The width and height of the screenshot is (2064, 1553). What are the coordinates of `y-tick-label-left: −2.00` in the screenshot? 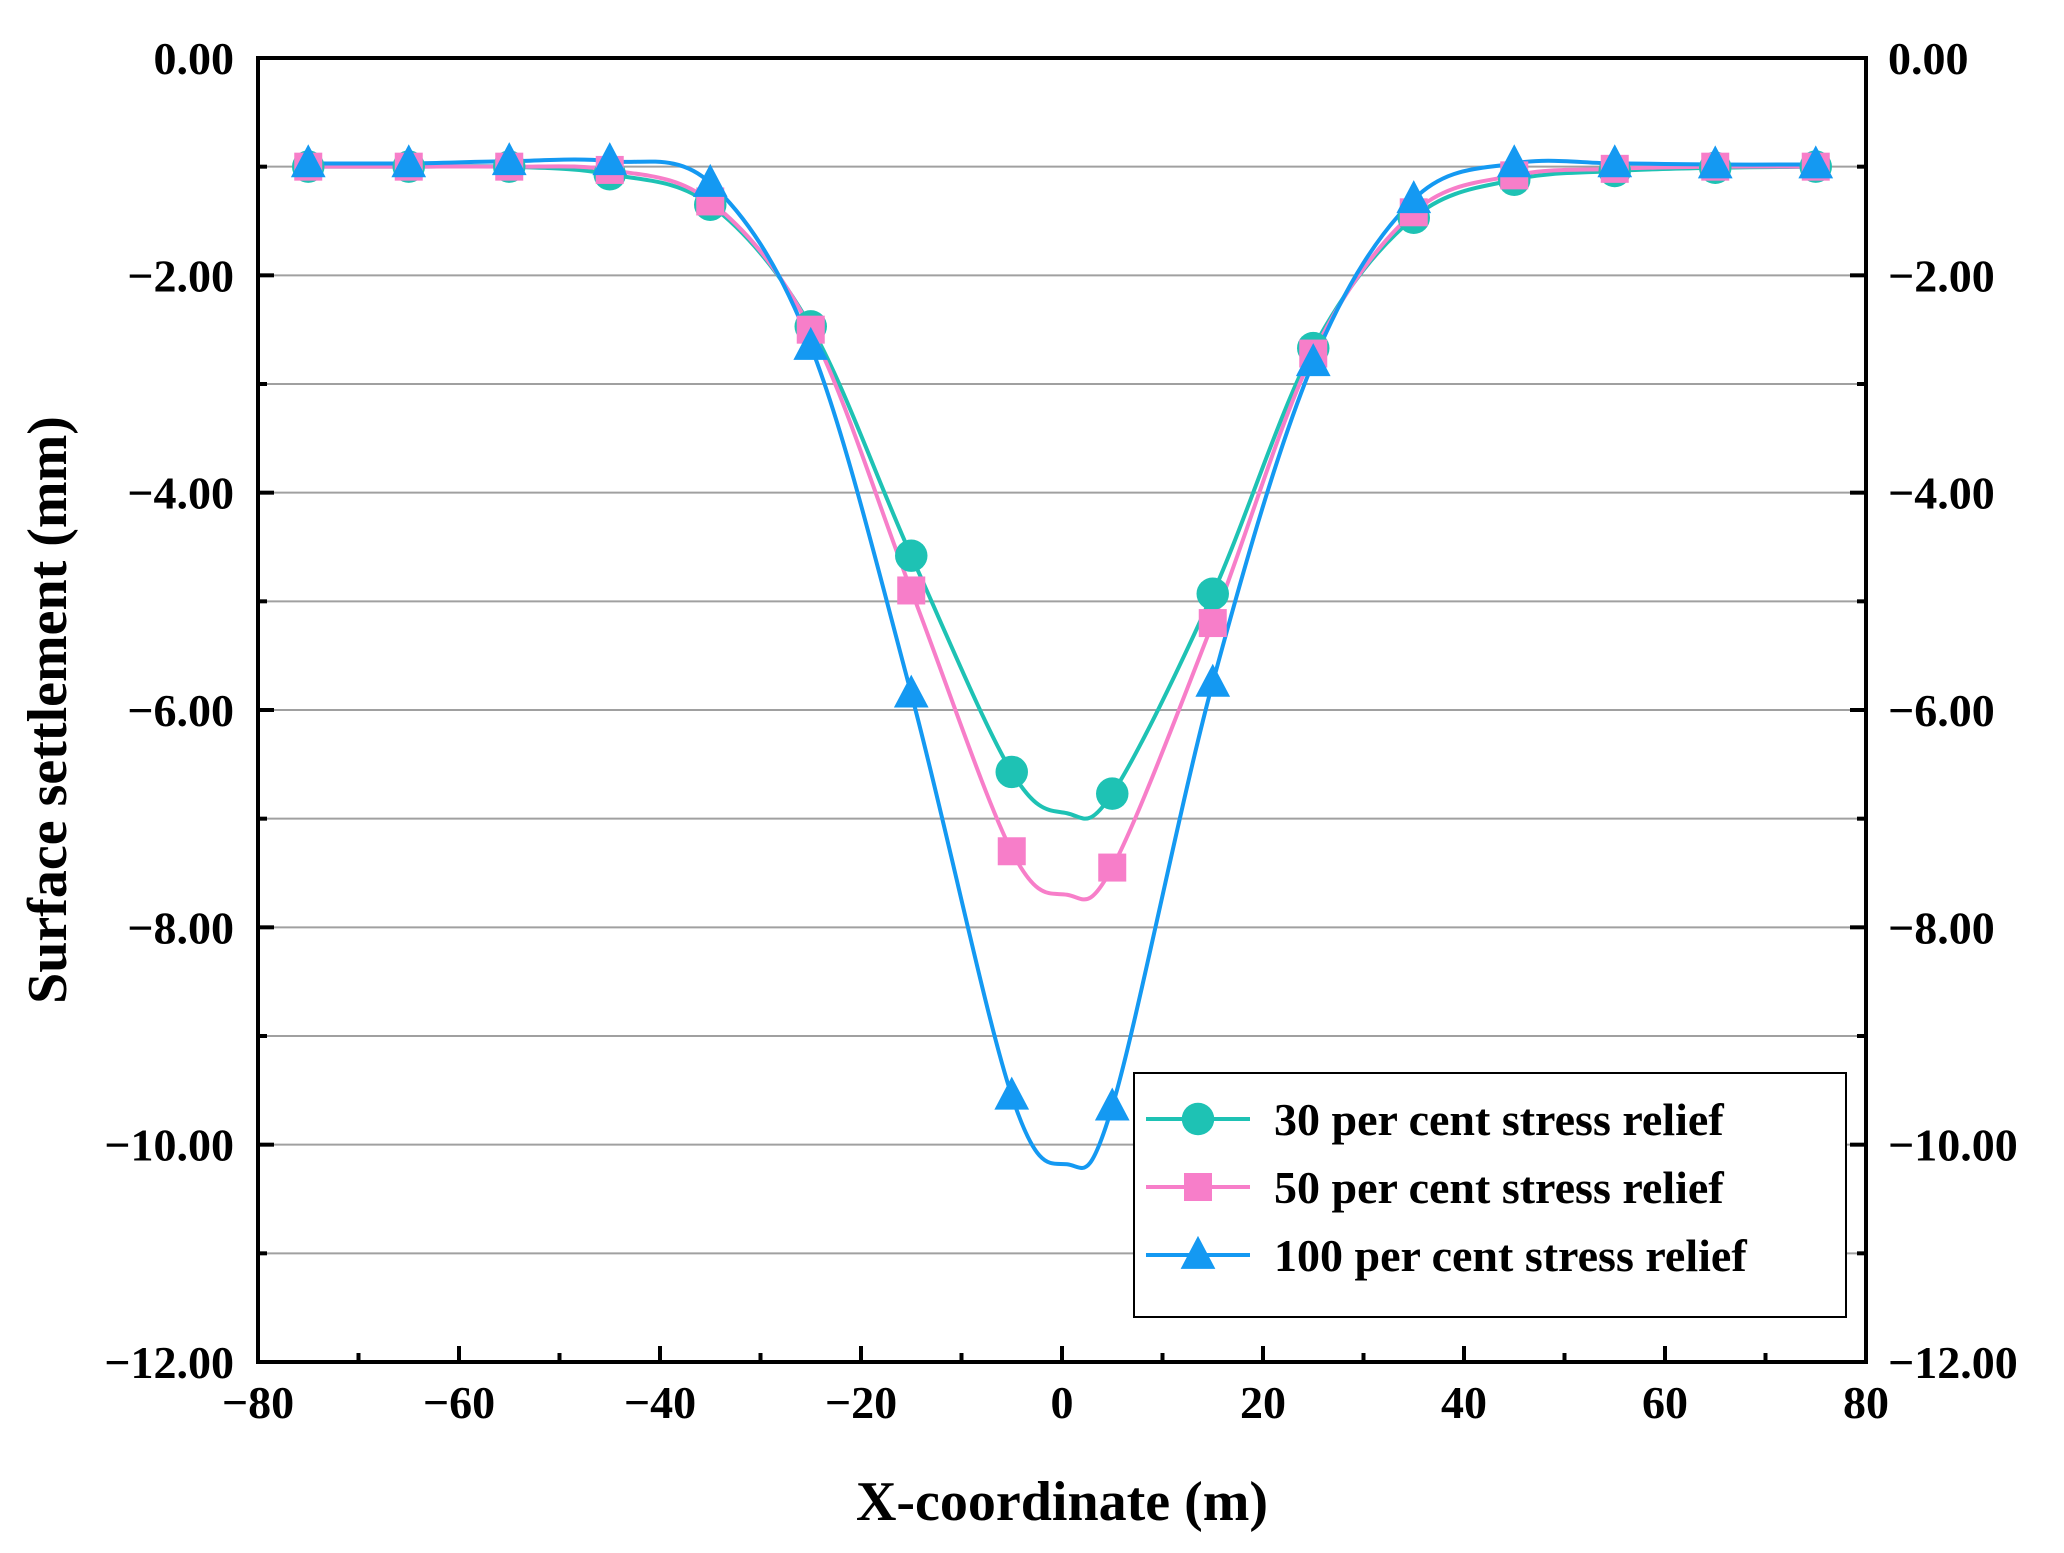 It's located at (180, 275).